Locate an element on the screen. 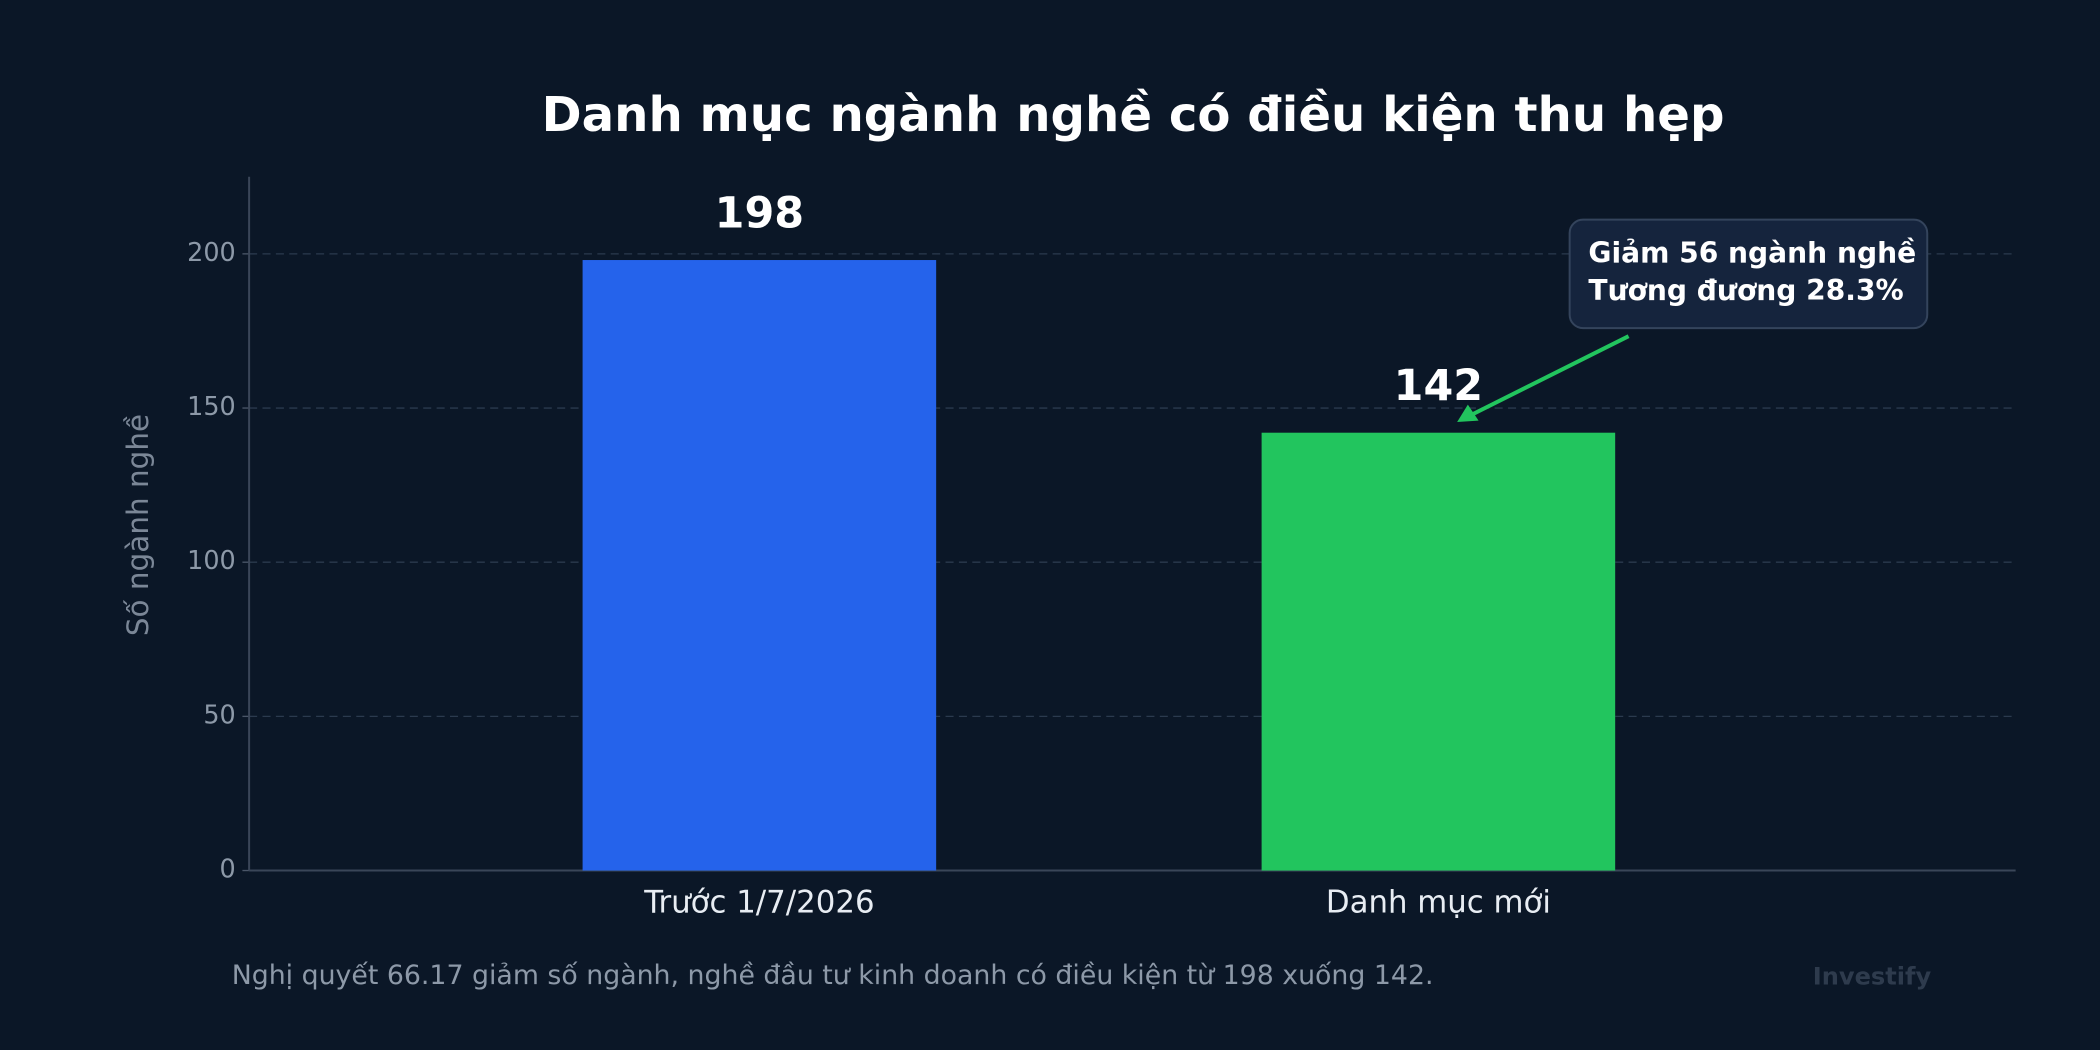 The width and height of the screenshot is (2100, 1050). y-tick-label: 0 is located at coordinates (228, 869).